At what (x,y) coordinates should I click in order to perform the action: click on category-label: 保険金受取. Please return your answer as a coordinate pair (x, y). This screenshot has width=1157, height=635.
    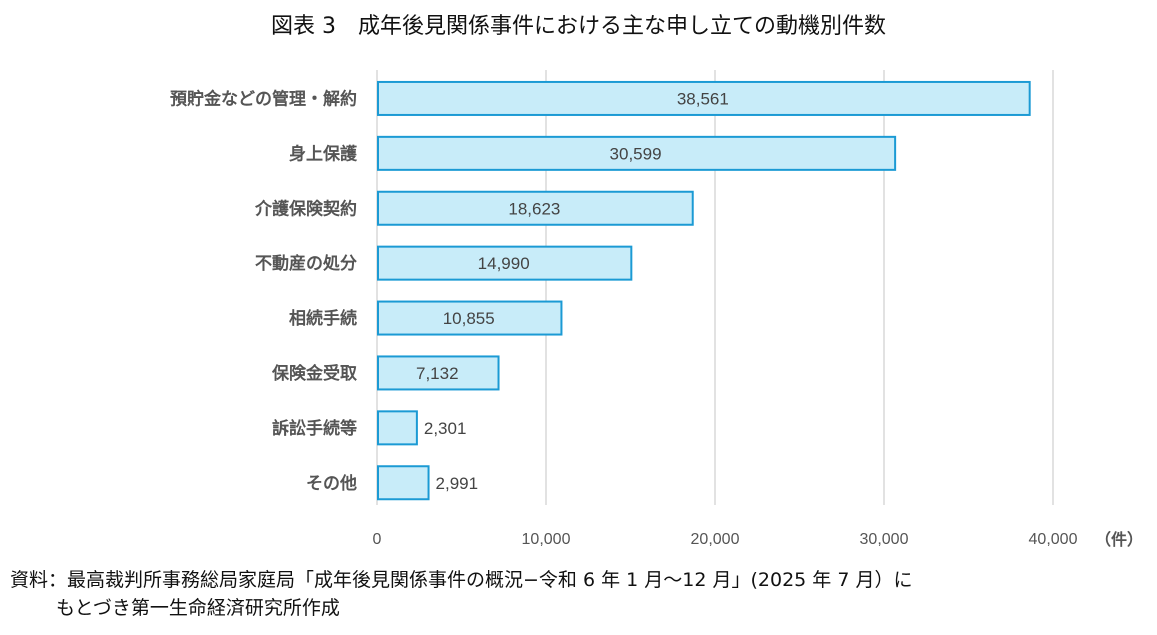
    Looking at the image, I should click on (314, 373).